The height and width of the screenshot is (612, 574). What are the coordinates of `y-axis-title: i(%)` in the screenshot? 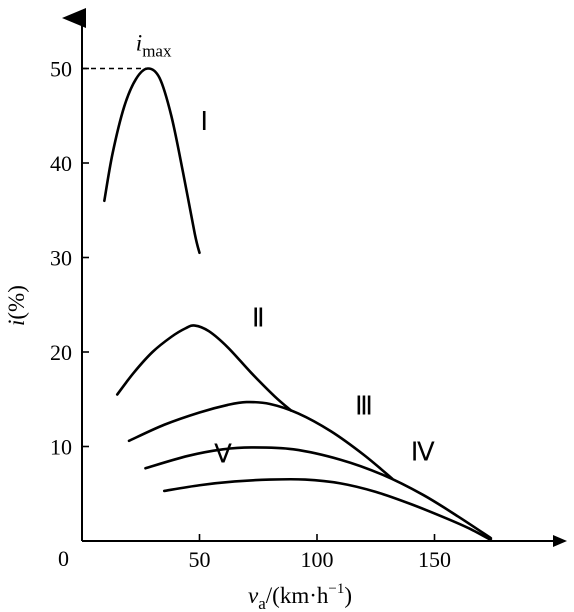 It's located at (16, 305).